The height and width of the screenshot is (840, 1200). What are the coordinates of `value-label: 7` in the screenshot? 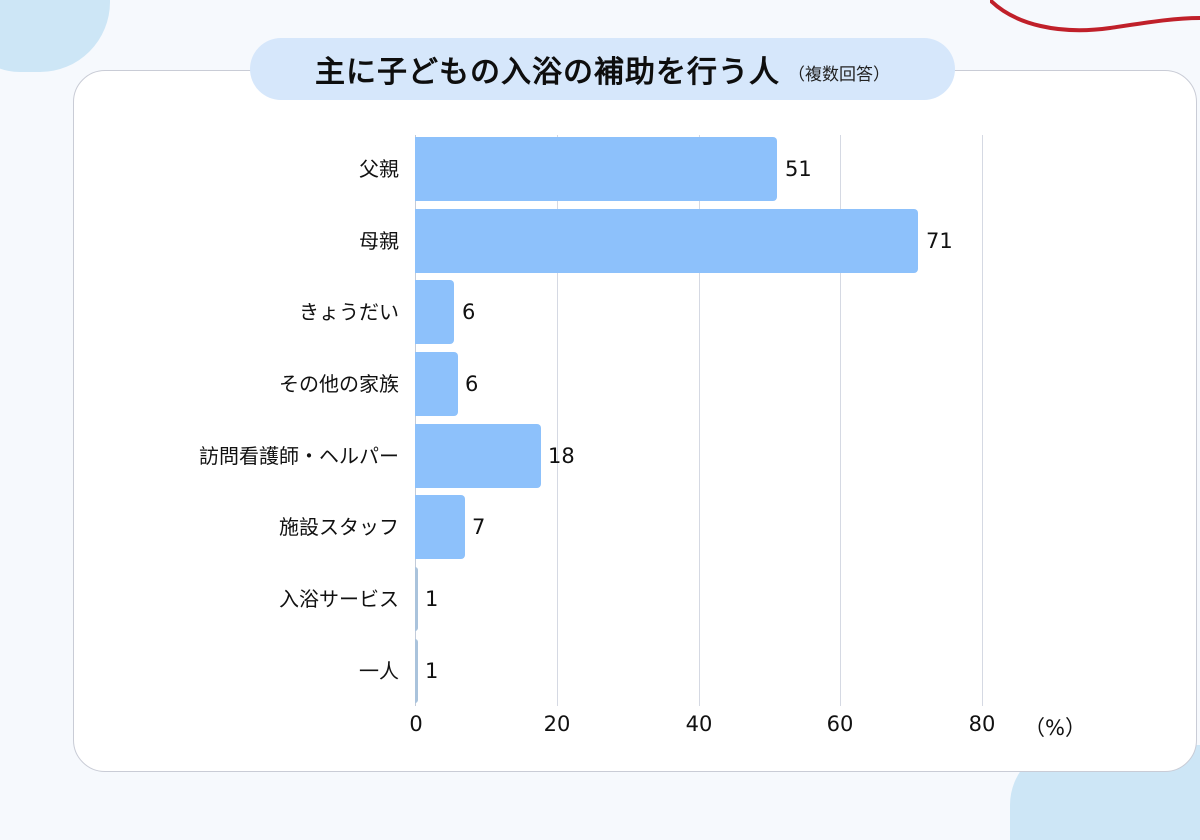 It's located at (479, 527).